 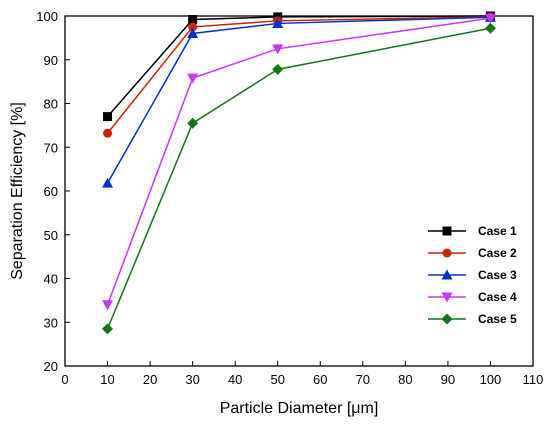 What do you see at coordinates (51, 104) in the screenshot?
I see `y-tick-label: 80` at bounding box center [51, 104].